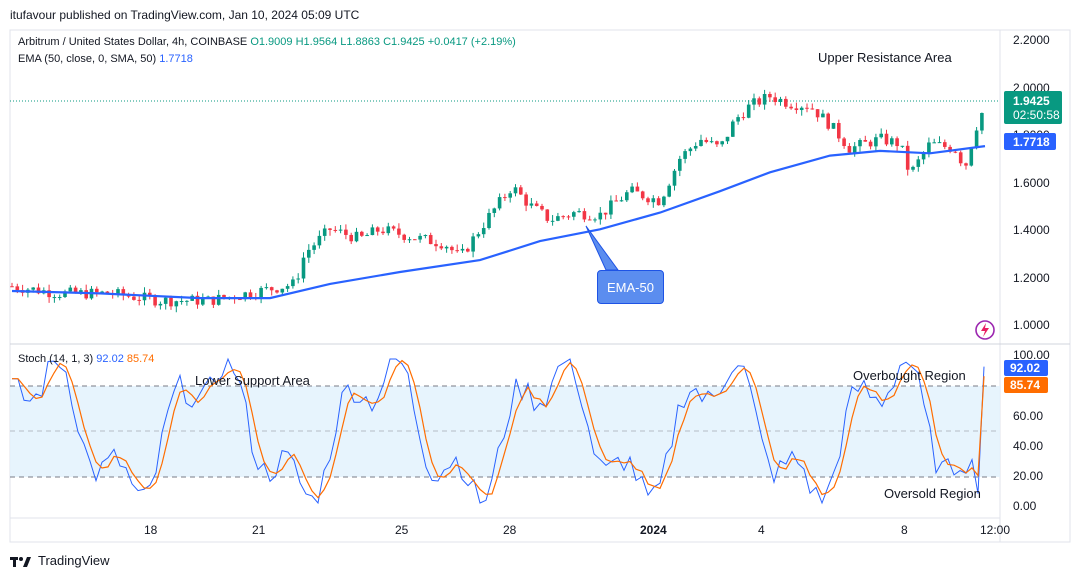 This screenshot has width=1080, height=579. What do you see at coordinates (1031, 325) in the screenshot?
I see `price-tick-1-0: 1.0000` at bounding box center [1031, 325].